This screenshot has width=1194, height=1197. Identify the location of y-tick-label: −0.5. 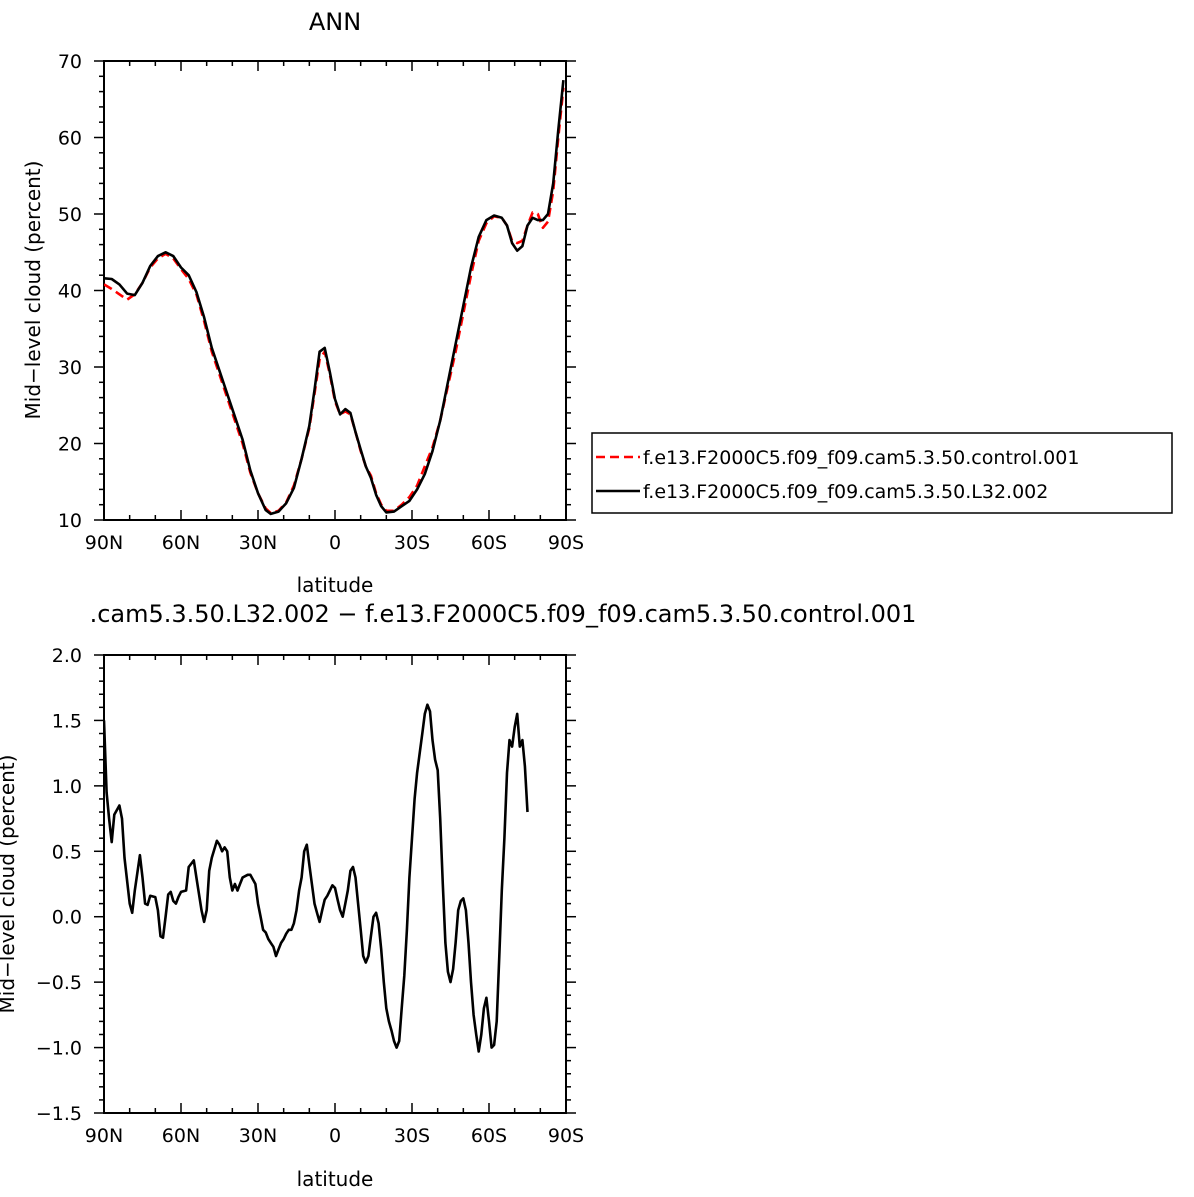
(59, 983).